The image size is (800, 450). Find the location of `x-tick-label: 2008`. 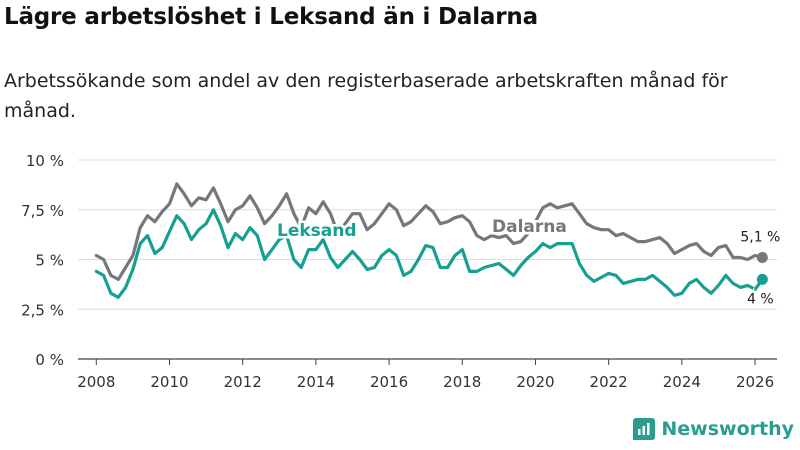

x-tick-label: 2008 is located at coordinates (96, 382).